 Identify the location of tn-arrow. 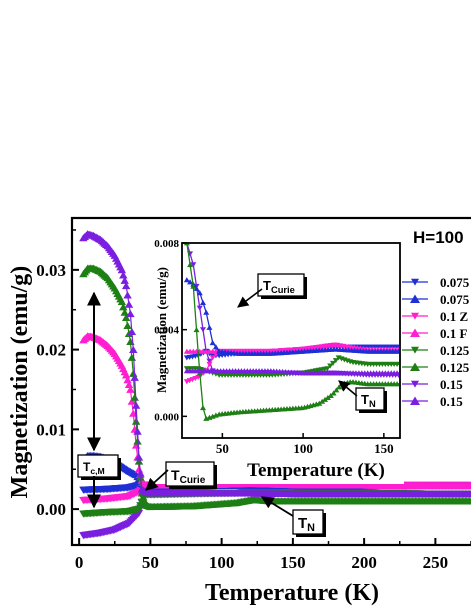
(277, 506).